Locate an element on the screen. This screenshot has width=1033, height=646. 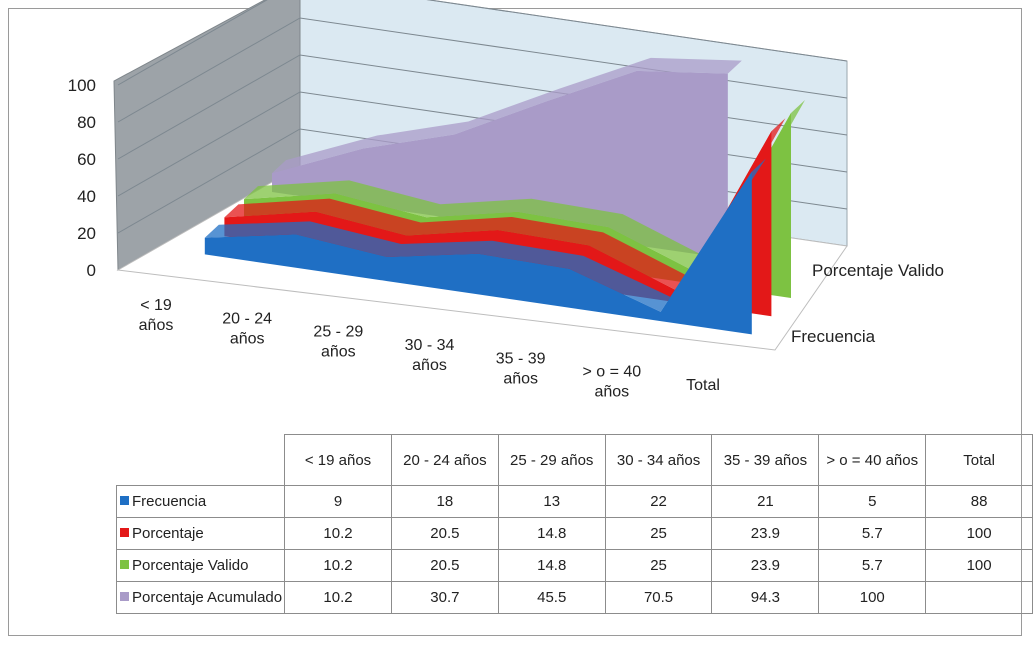
table-row-label: Frecuencia is located at coordinates (200, 501).